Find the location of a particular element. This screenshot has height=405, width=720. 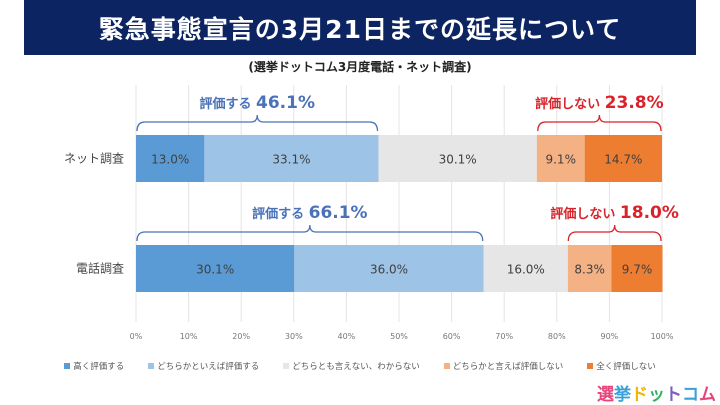

data-label: 36.0% is located at coordinates (389, 270).